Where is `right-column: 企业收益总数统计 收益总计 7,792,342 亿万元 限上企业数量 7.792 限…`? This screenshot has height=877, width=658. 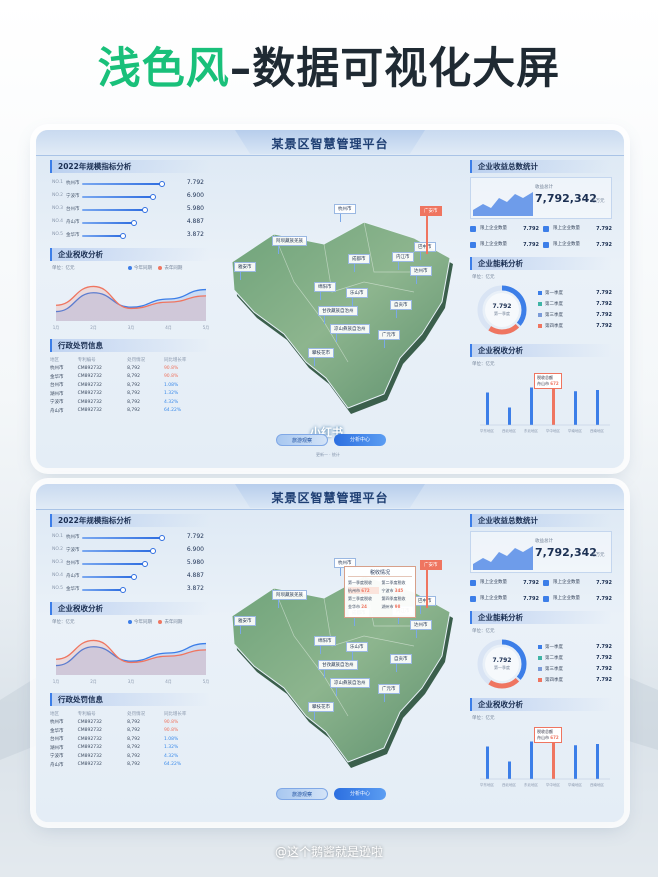 right-column: 企业收益总数统计 收益总计 7,792,342 亿万元 限上企业数量 7.792 限… is located at coordinates (541, 308).